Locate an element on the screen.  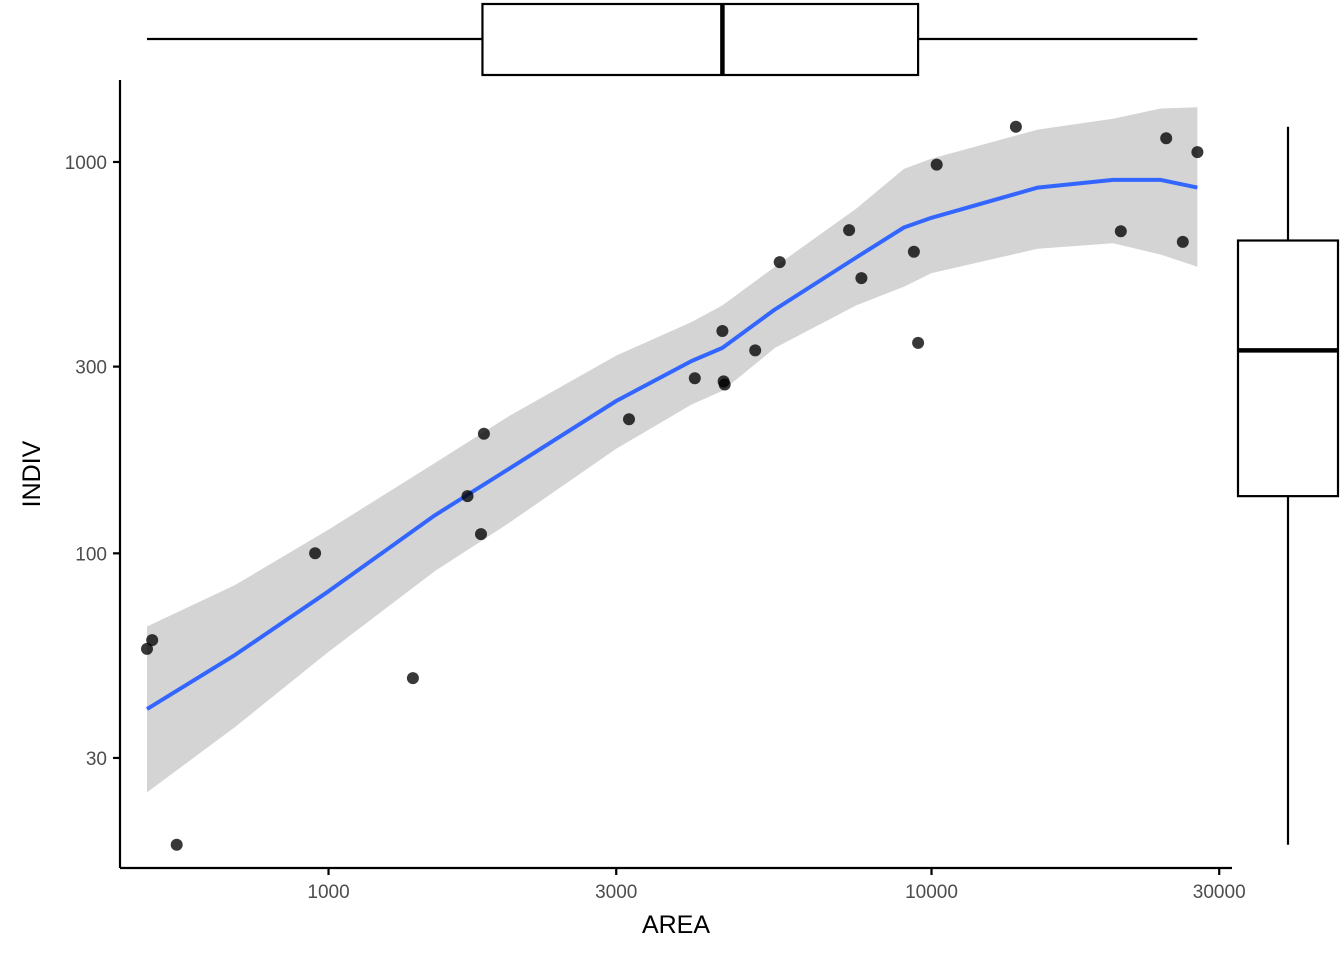
y-marginal-boxplot is located at coordinates (1288, 485).